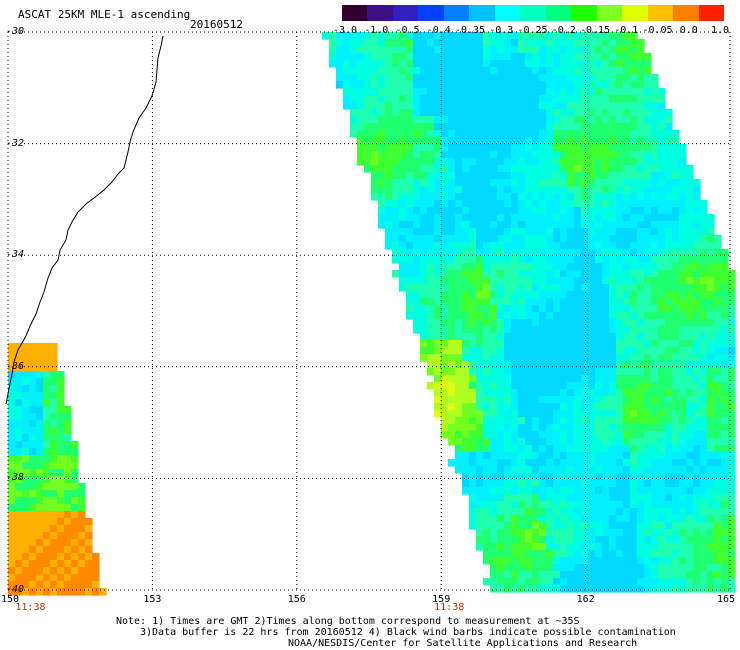  I want to click on colorbar-label: -0.1, so click(626, 30).